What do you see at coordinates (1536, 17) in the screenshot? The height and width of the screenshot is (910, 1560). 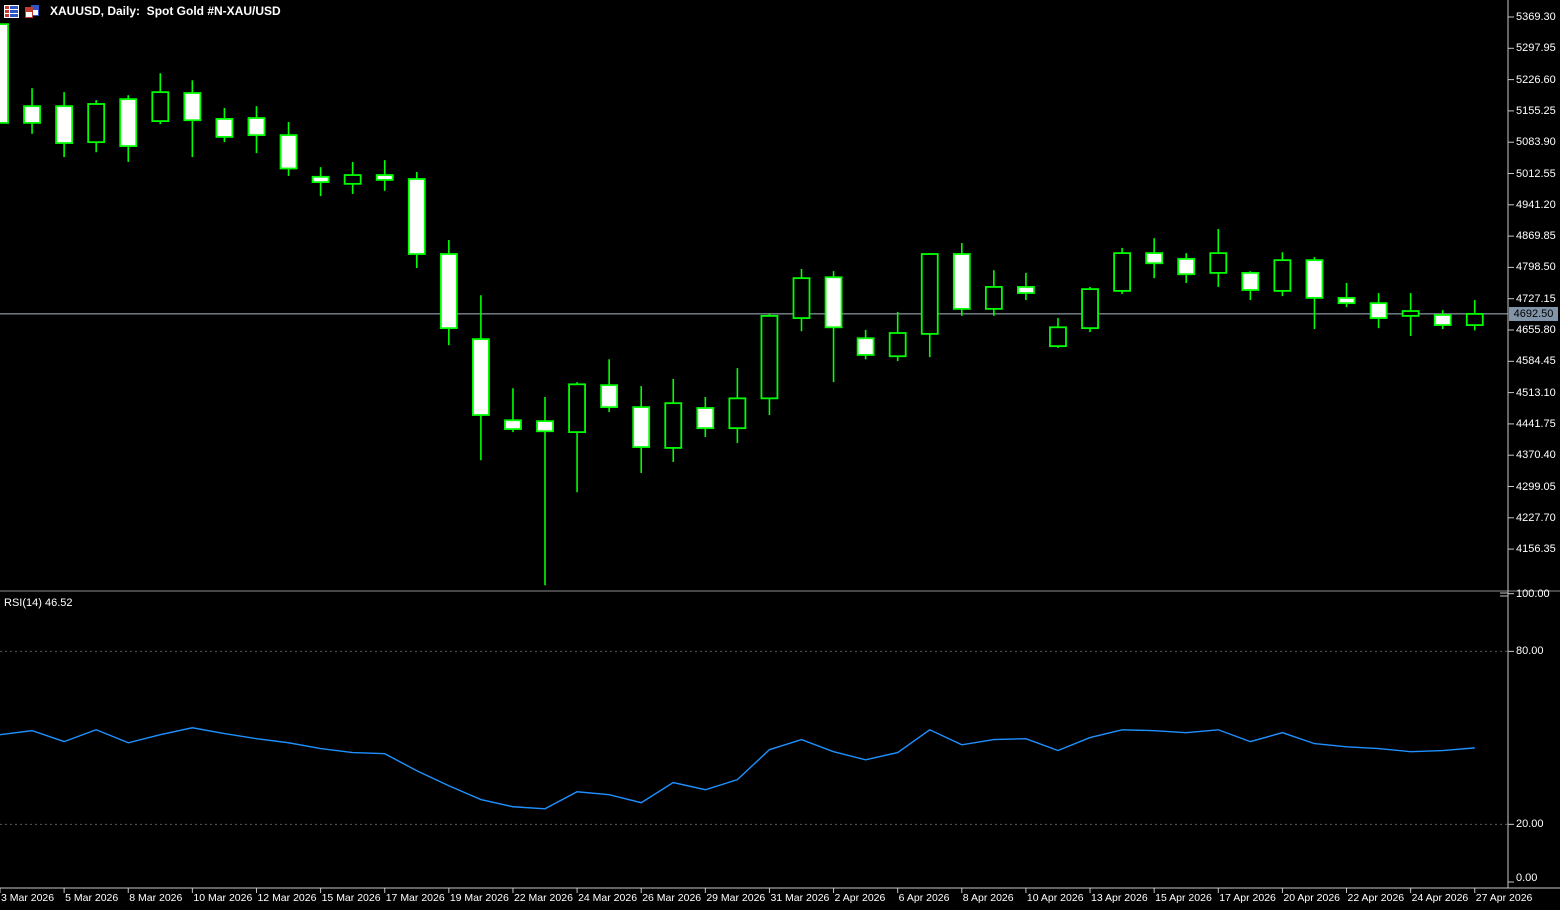 I see `price-tick-label: 5369.30` at bounding box center [1536, 17].